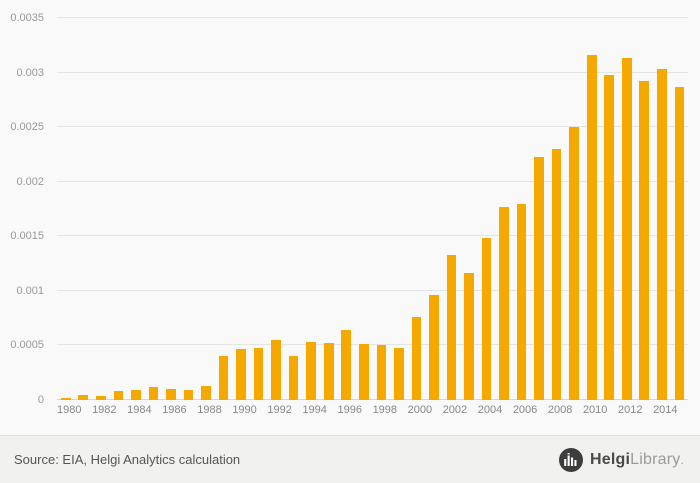  What do you see at coordinates (30, 290) in the screenshot?
I see `y-tick-label: 0.001` at bounding box center [30, 290].